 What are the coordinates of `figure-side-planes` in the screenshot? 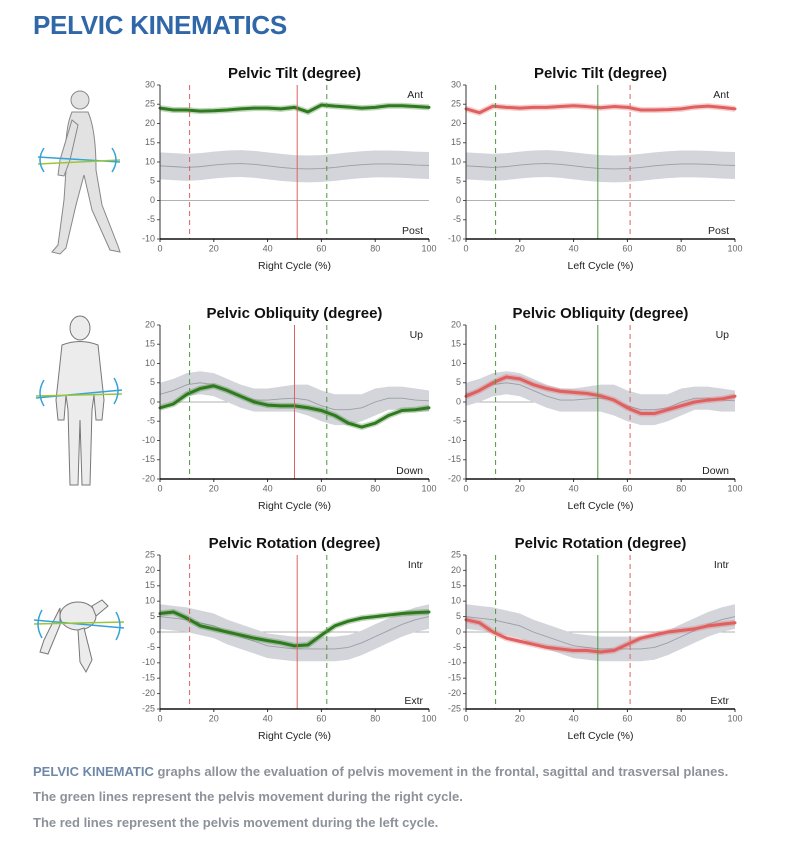 It's located at (79, 160).